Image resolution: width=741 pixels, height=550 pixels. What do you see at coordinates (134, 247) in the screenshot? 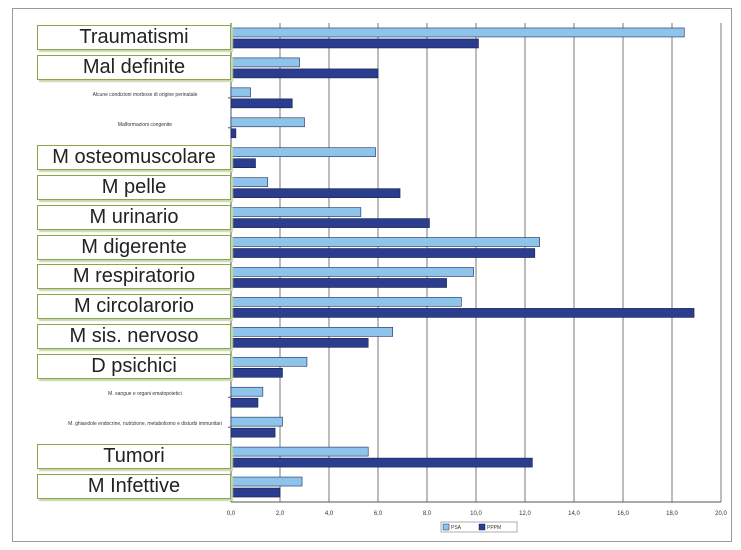
I see `category-label: M digerente` at bounding box center [134, 247].